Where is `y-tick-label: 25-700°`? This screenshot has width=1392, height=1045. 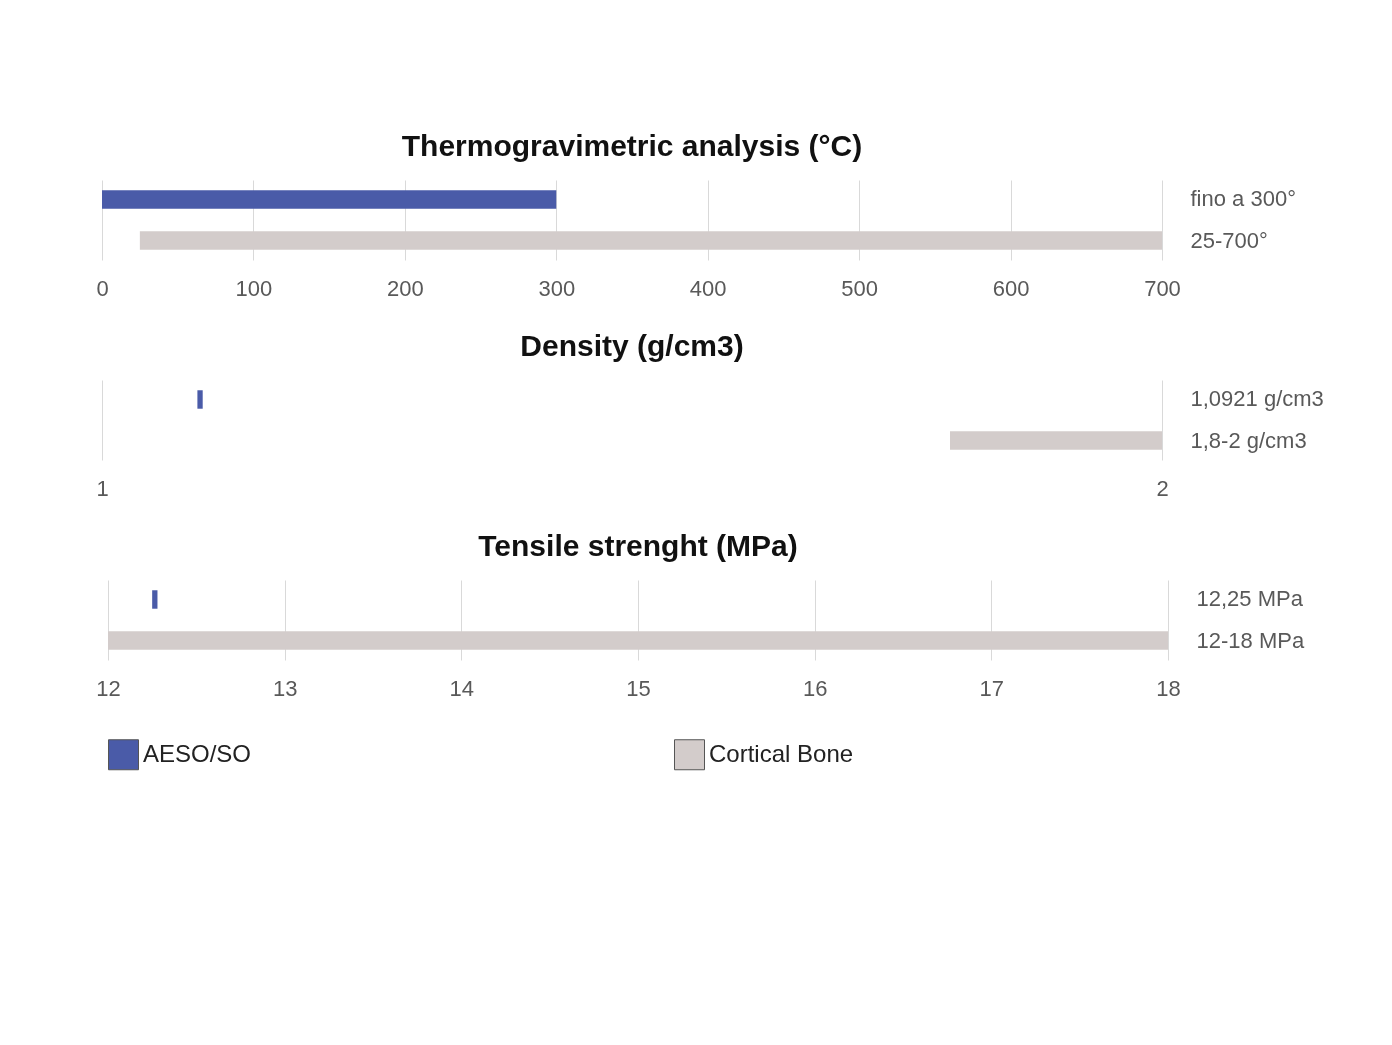
y-tick-label: 25-700° is located at coordinates (1229, 240).